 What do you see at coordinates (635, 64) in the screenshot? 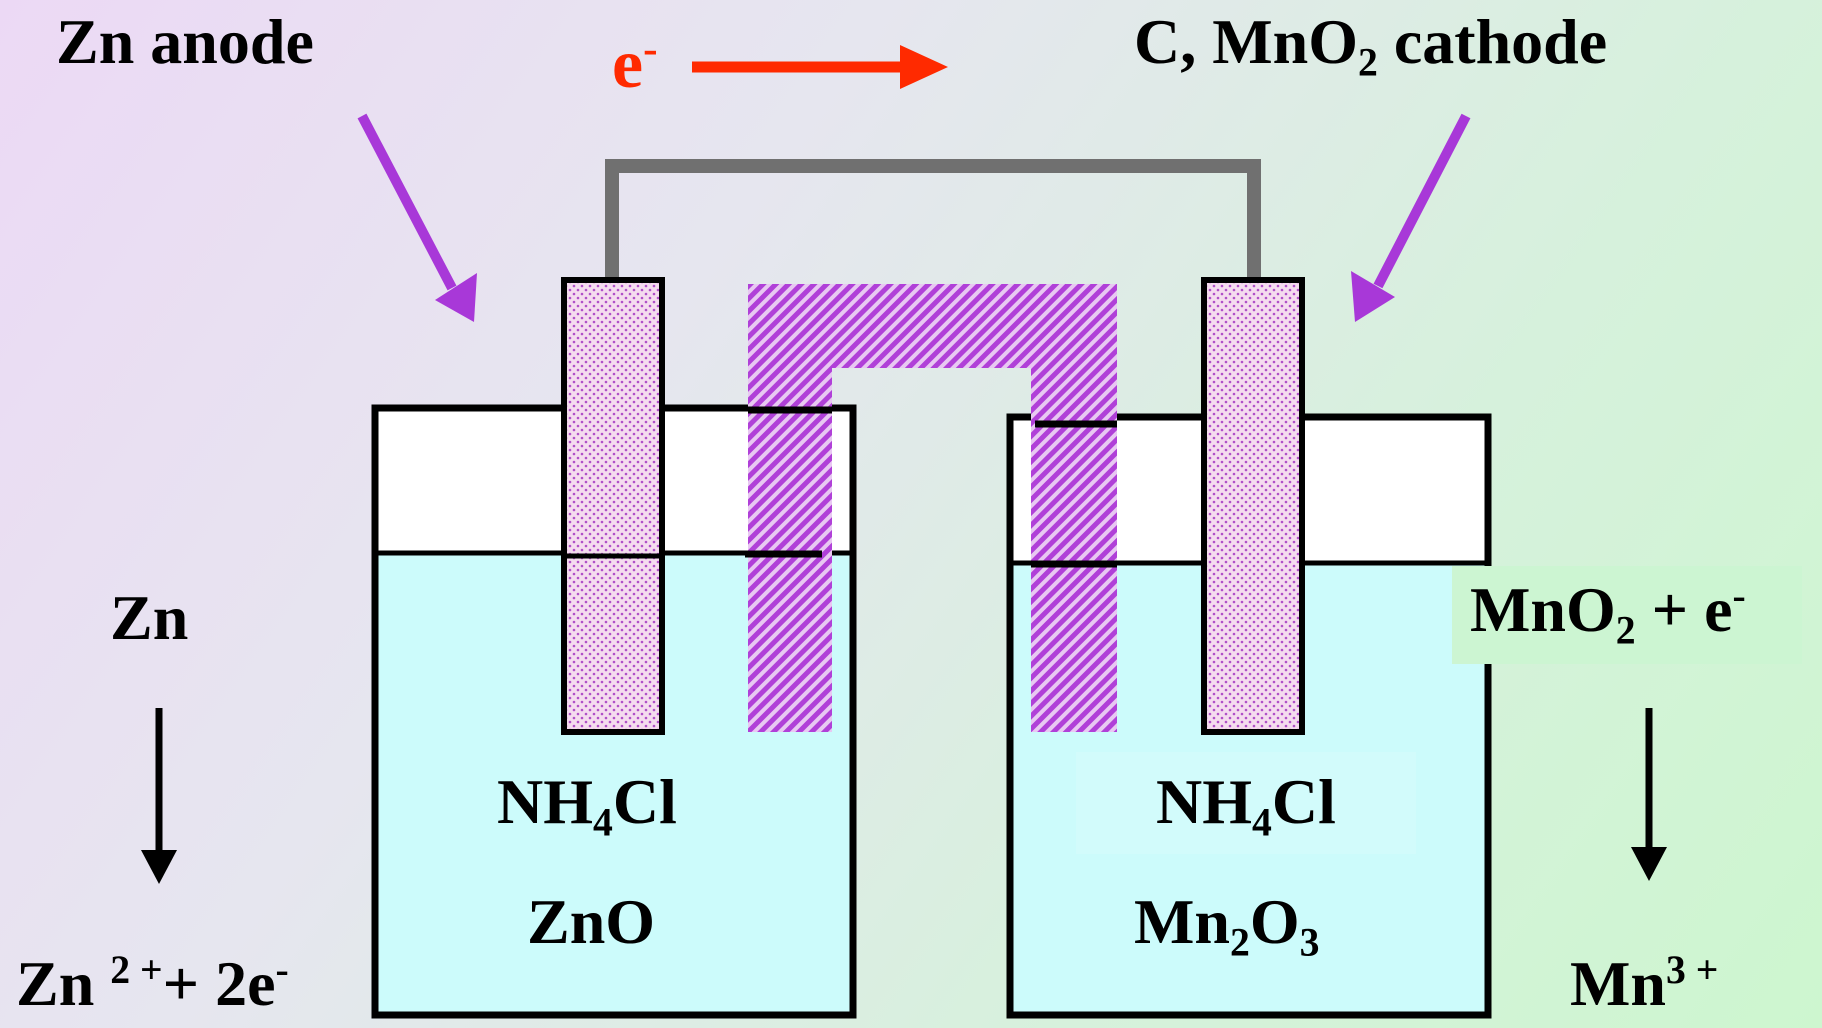
I see `electron-label: e-` at bounding box center [635, 64].